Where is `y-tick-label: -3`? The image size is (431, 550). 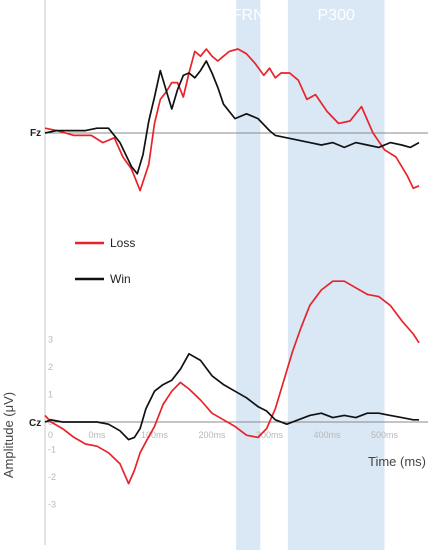 y-tick-label: -3 is located at coordinates (52, 505).